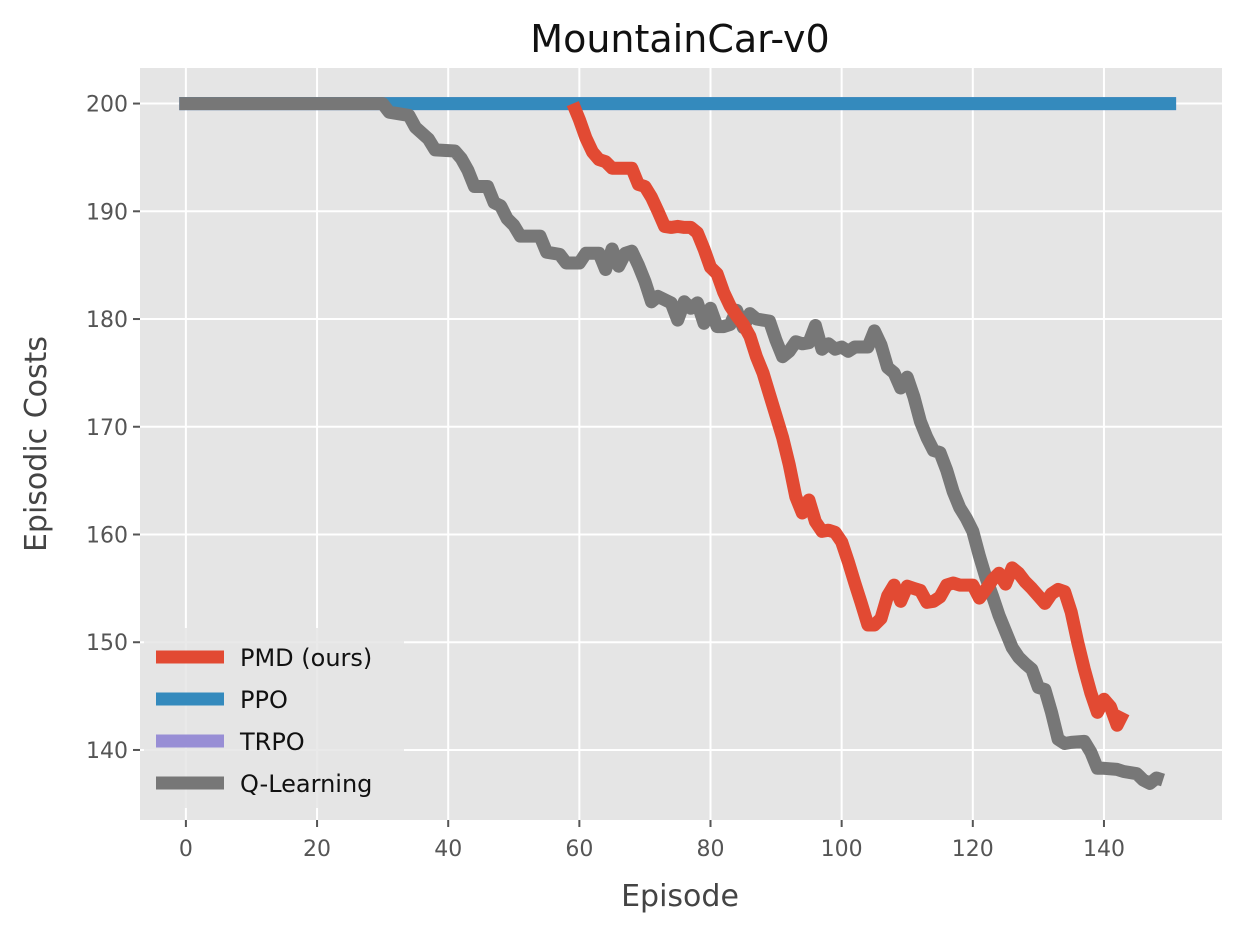  I want to click on x-tick-label: 40, so click(448, 849).